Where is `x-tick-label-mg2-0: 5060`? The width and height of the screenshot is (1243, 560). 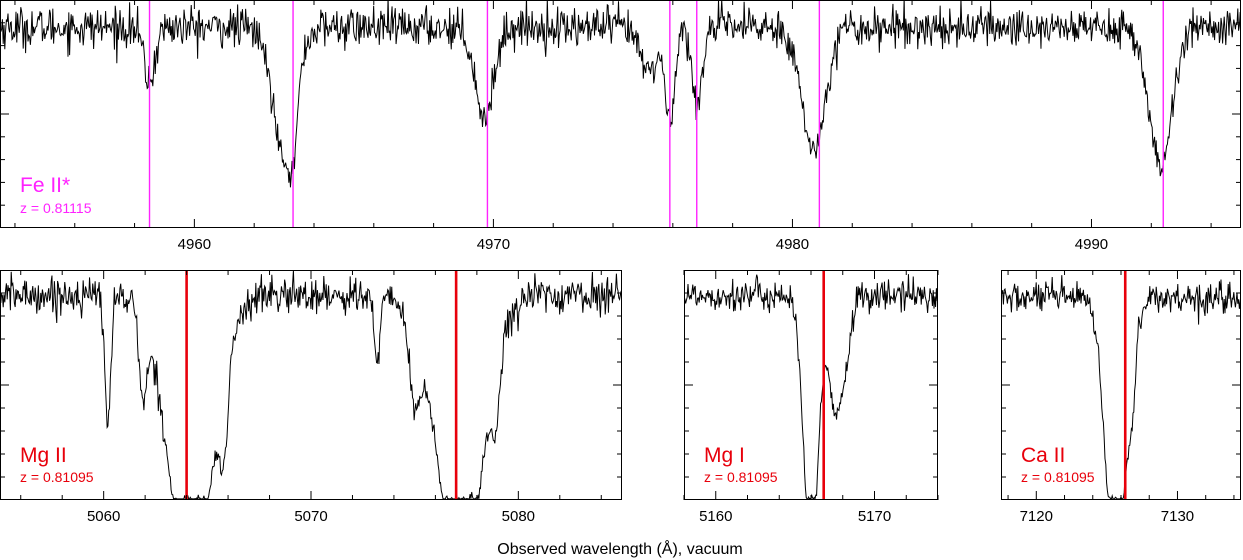
x-tick-label-mg2-0: 5060 is located at coordinates (103, 516).